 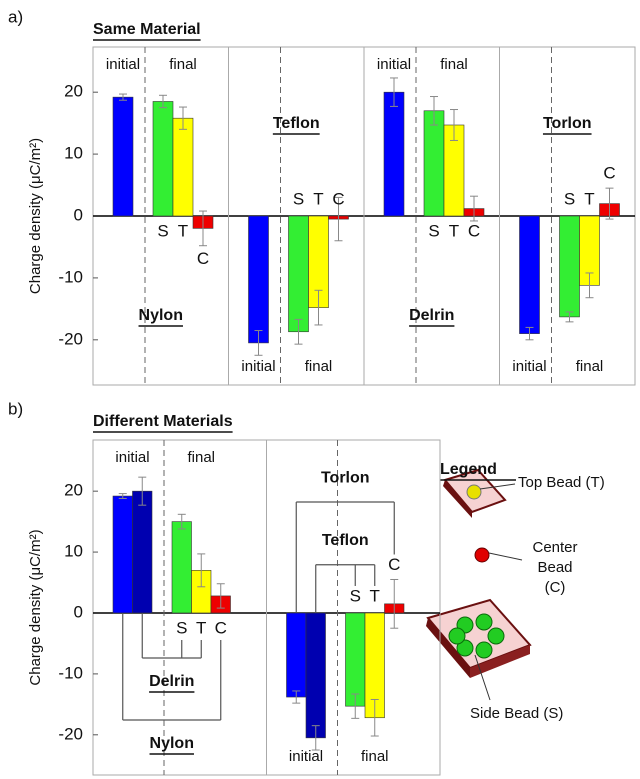 I want to click on legend-side: Side Bead (S), so click(x=516, y=713).